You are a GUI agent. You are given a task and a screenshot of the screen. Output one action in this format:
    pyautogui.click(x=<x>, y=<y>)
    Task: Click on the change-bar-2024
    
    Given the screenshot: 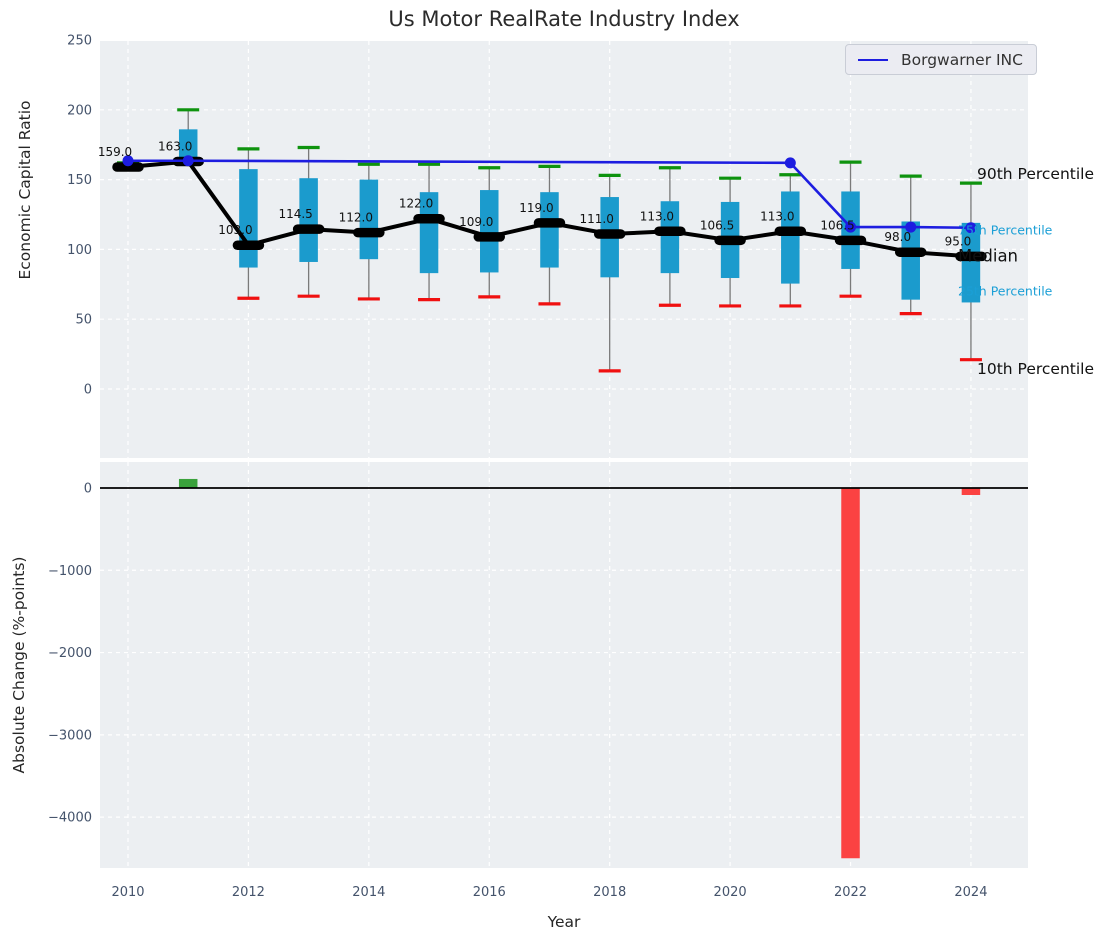 What is the action you would take?
    pyautogui.click(x=971, y=491)
    